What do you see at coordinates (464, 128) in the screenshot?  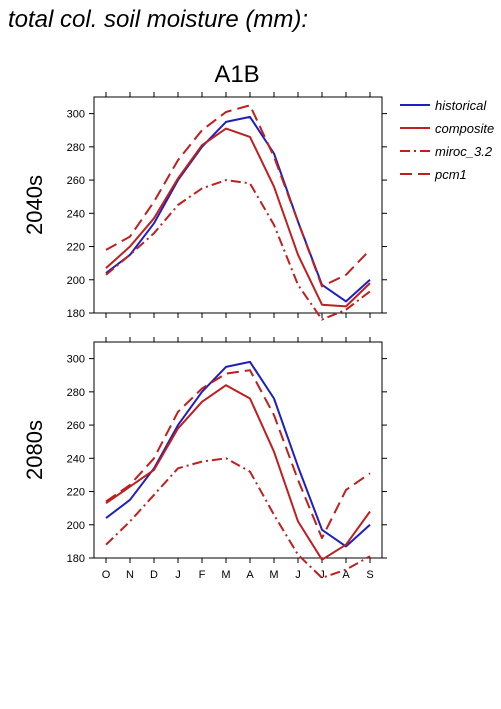 I see `legend-label: composite` at bounding box center [464, 128].